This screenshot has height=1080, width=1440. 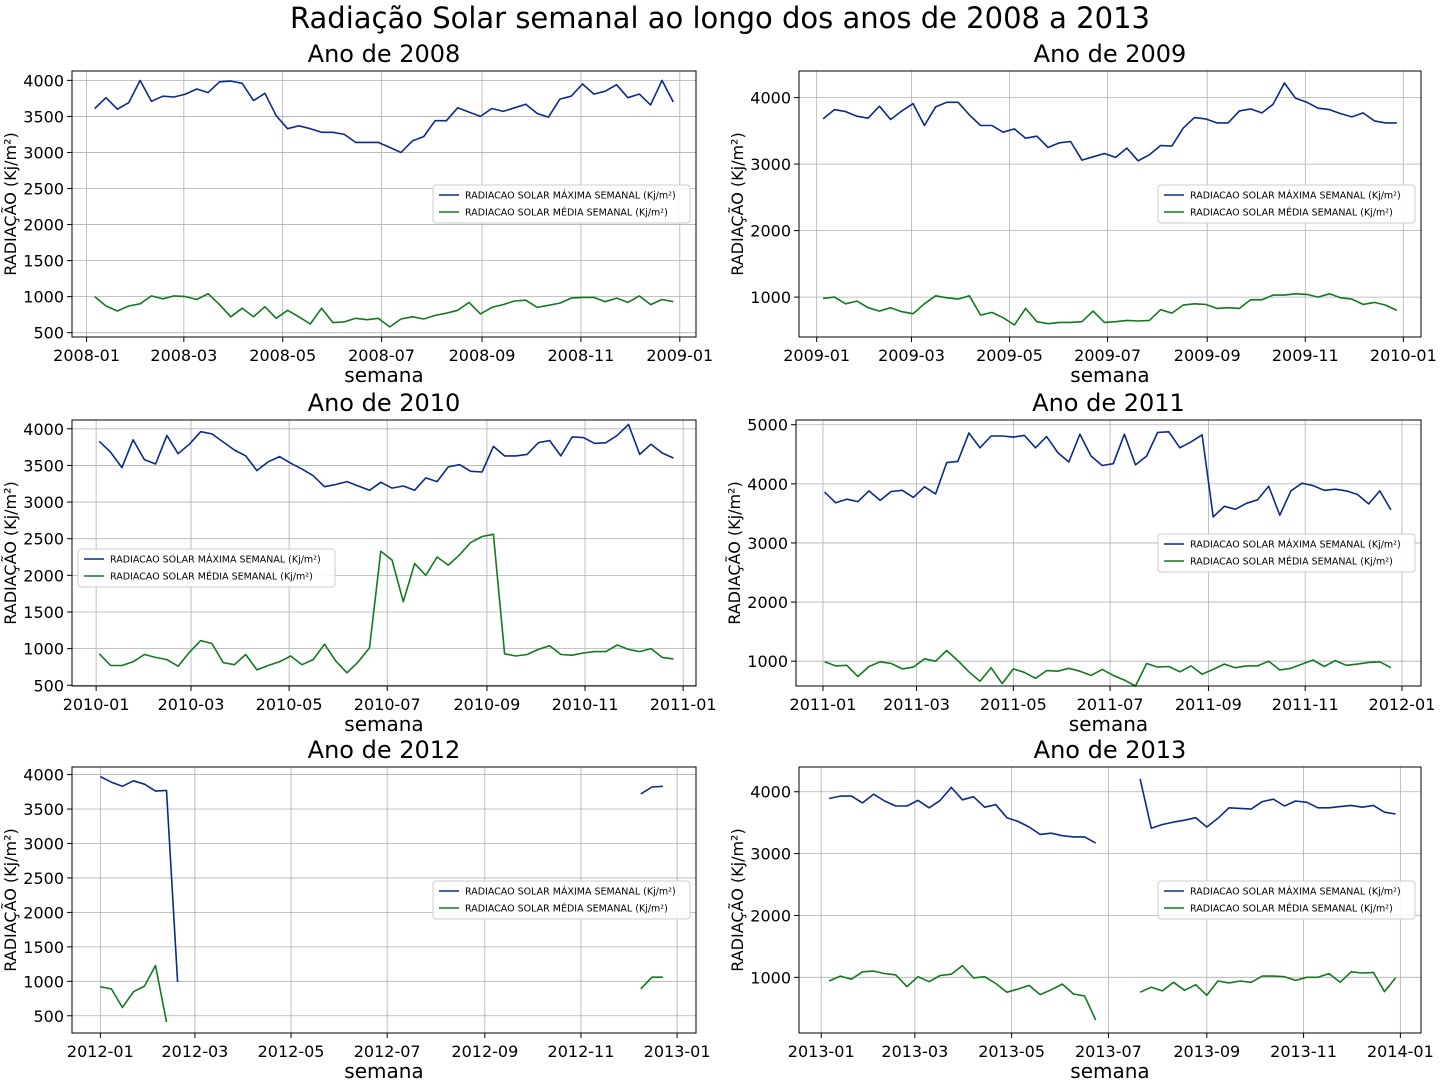 What do you see at coordinates (387, 1051) in the screenshot?
I see `x-tick-label: 2012-07` at bounding box center [387, 1051].